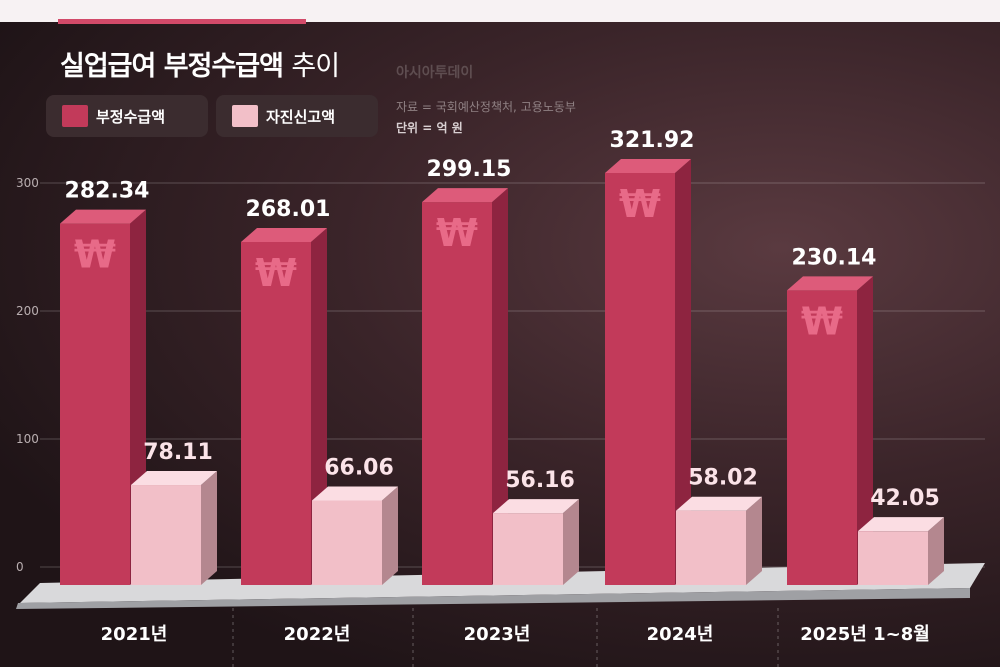 Image resolution: width=1000 pixels, height=667 pixels. I want to click on y-tick-label-1: 100, so click(27, 439).